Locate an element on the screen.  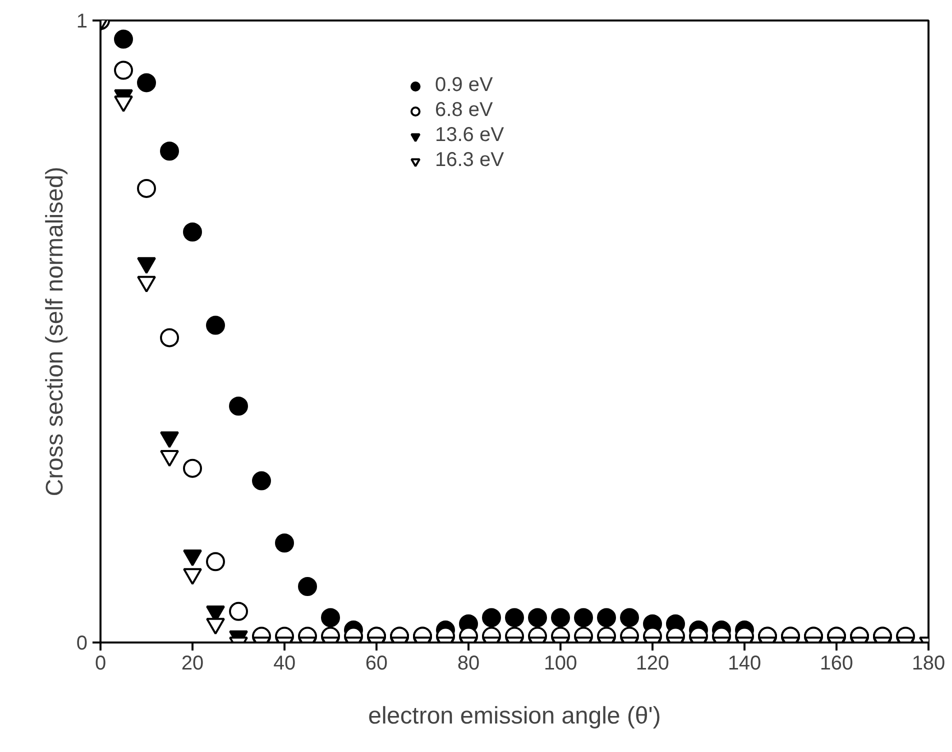
x-tick-label: 180 is located at coordinates (929, 663).